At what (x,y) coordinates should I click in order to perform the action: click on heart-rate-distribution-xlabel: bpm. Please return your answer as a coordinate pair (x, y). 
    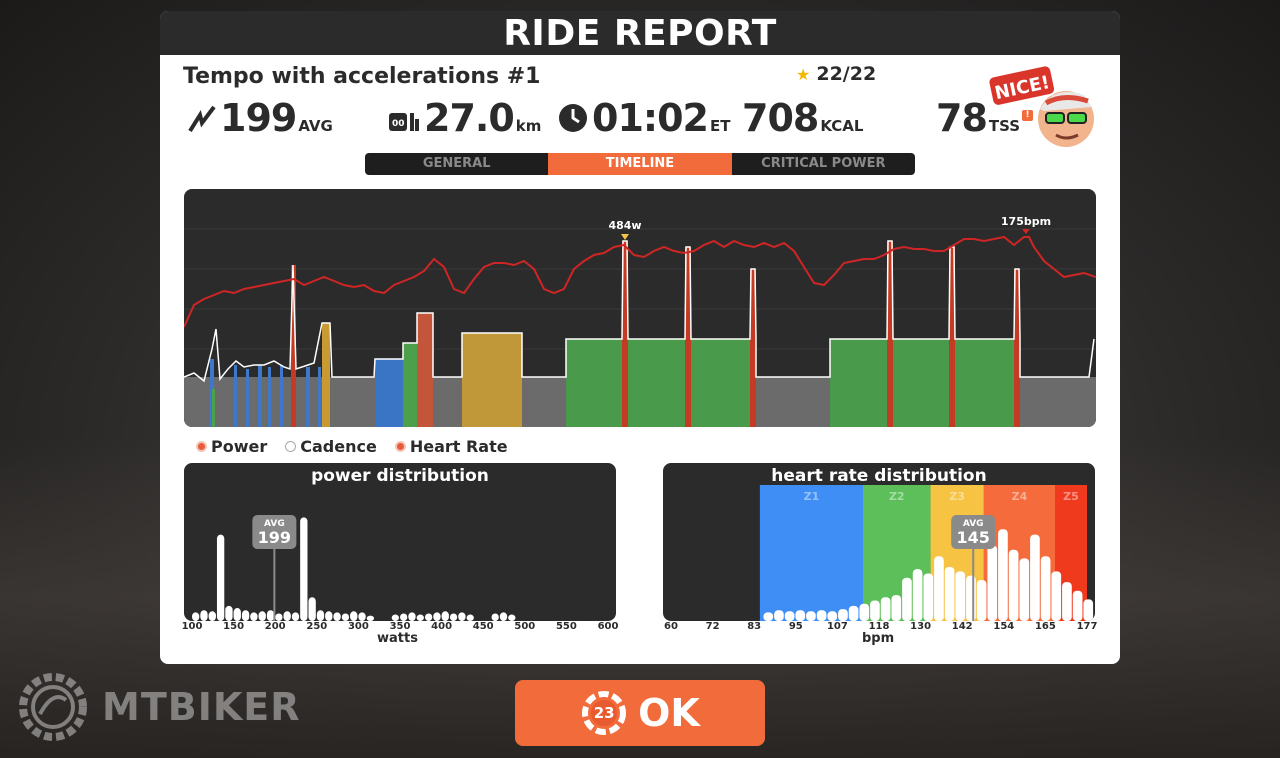
    Looking at the image, I should click on (878, 638).